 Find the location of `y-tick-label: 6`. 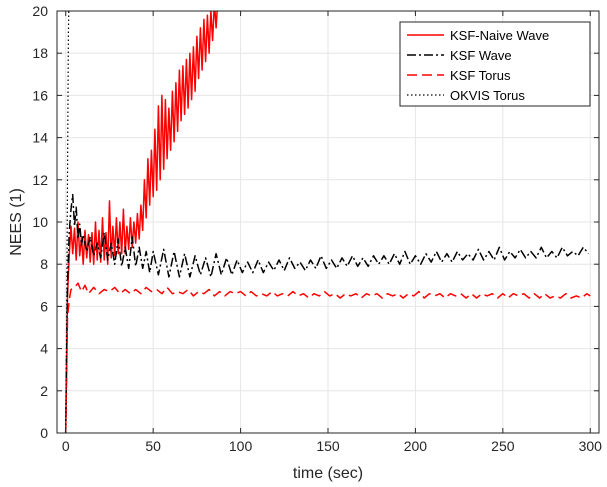

y-tick-label: 6 is located at coordinates (44, 306).